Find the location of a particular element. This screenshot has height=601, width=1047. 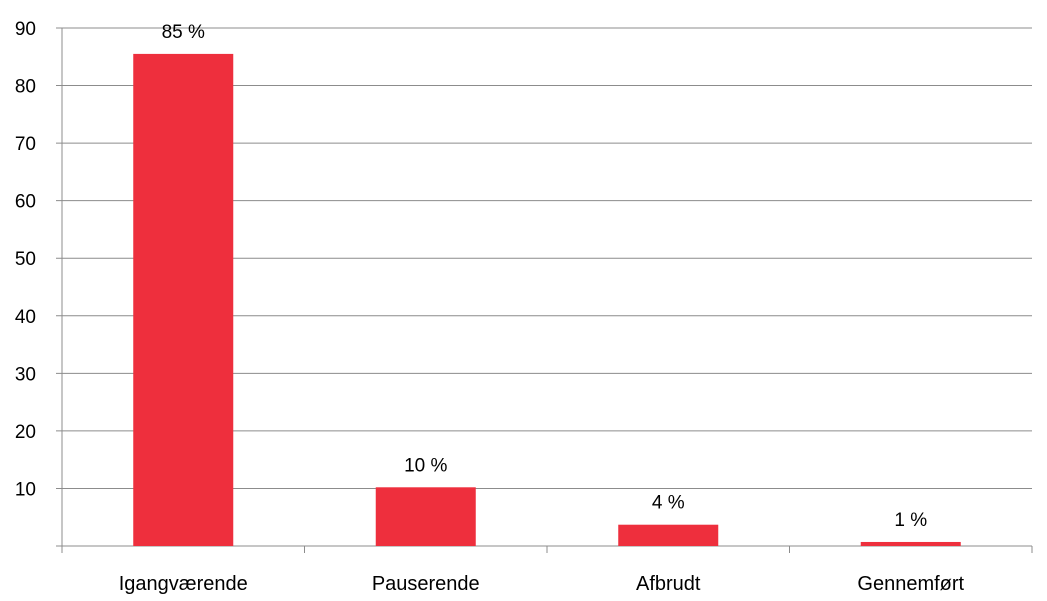

data-label: 4 % is located at coordinates (668, 503).